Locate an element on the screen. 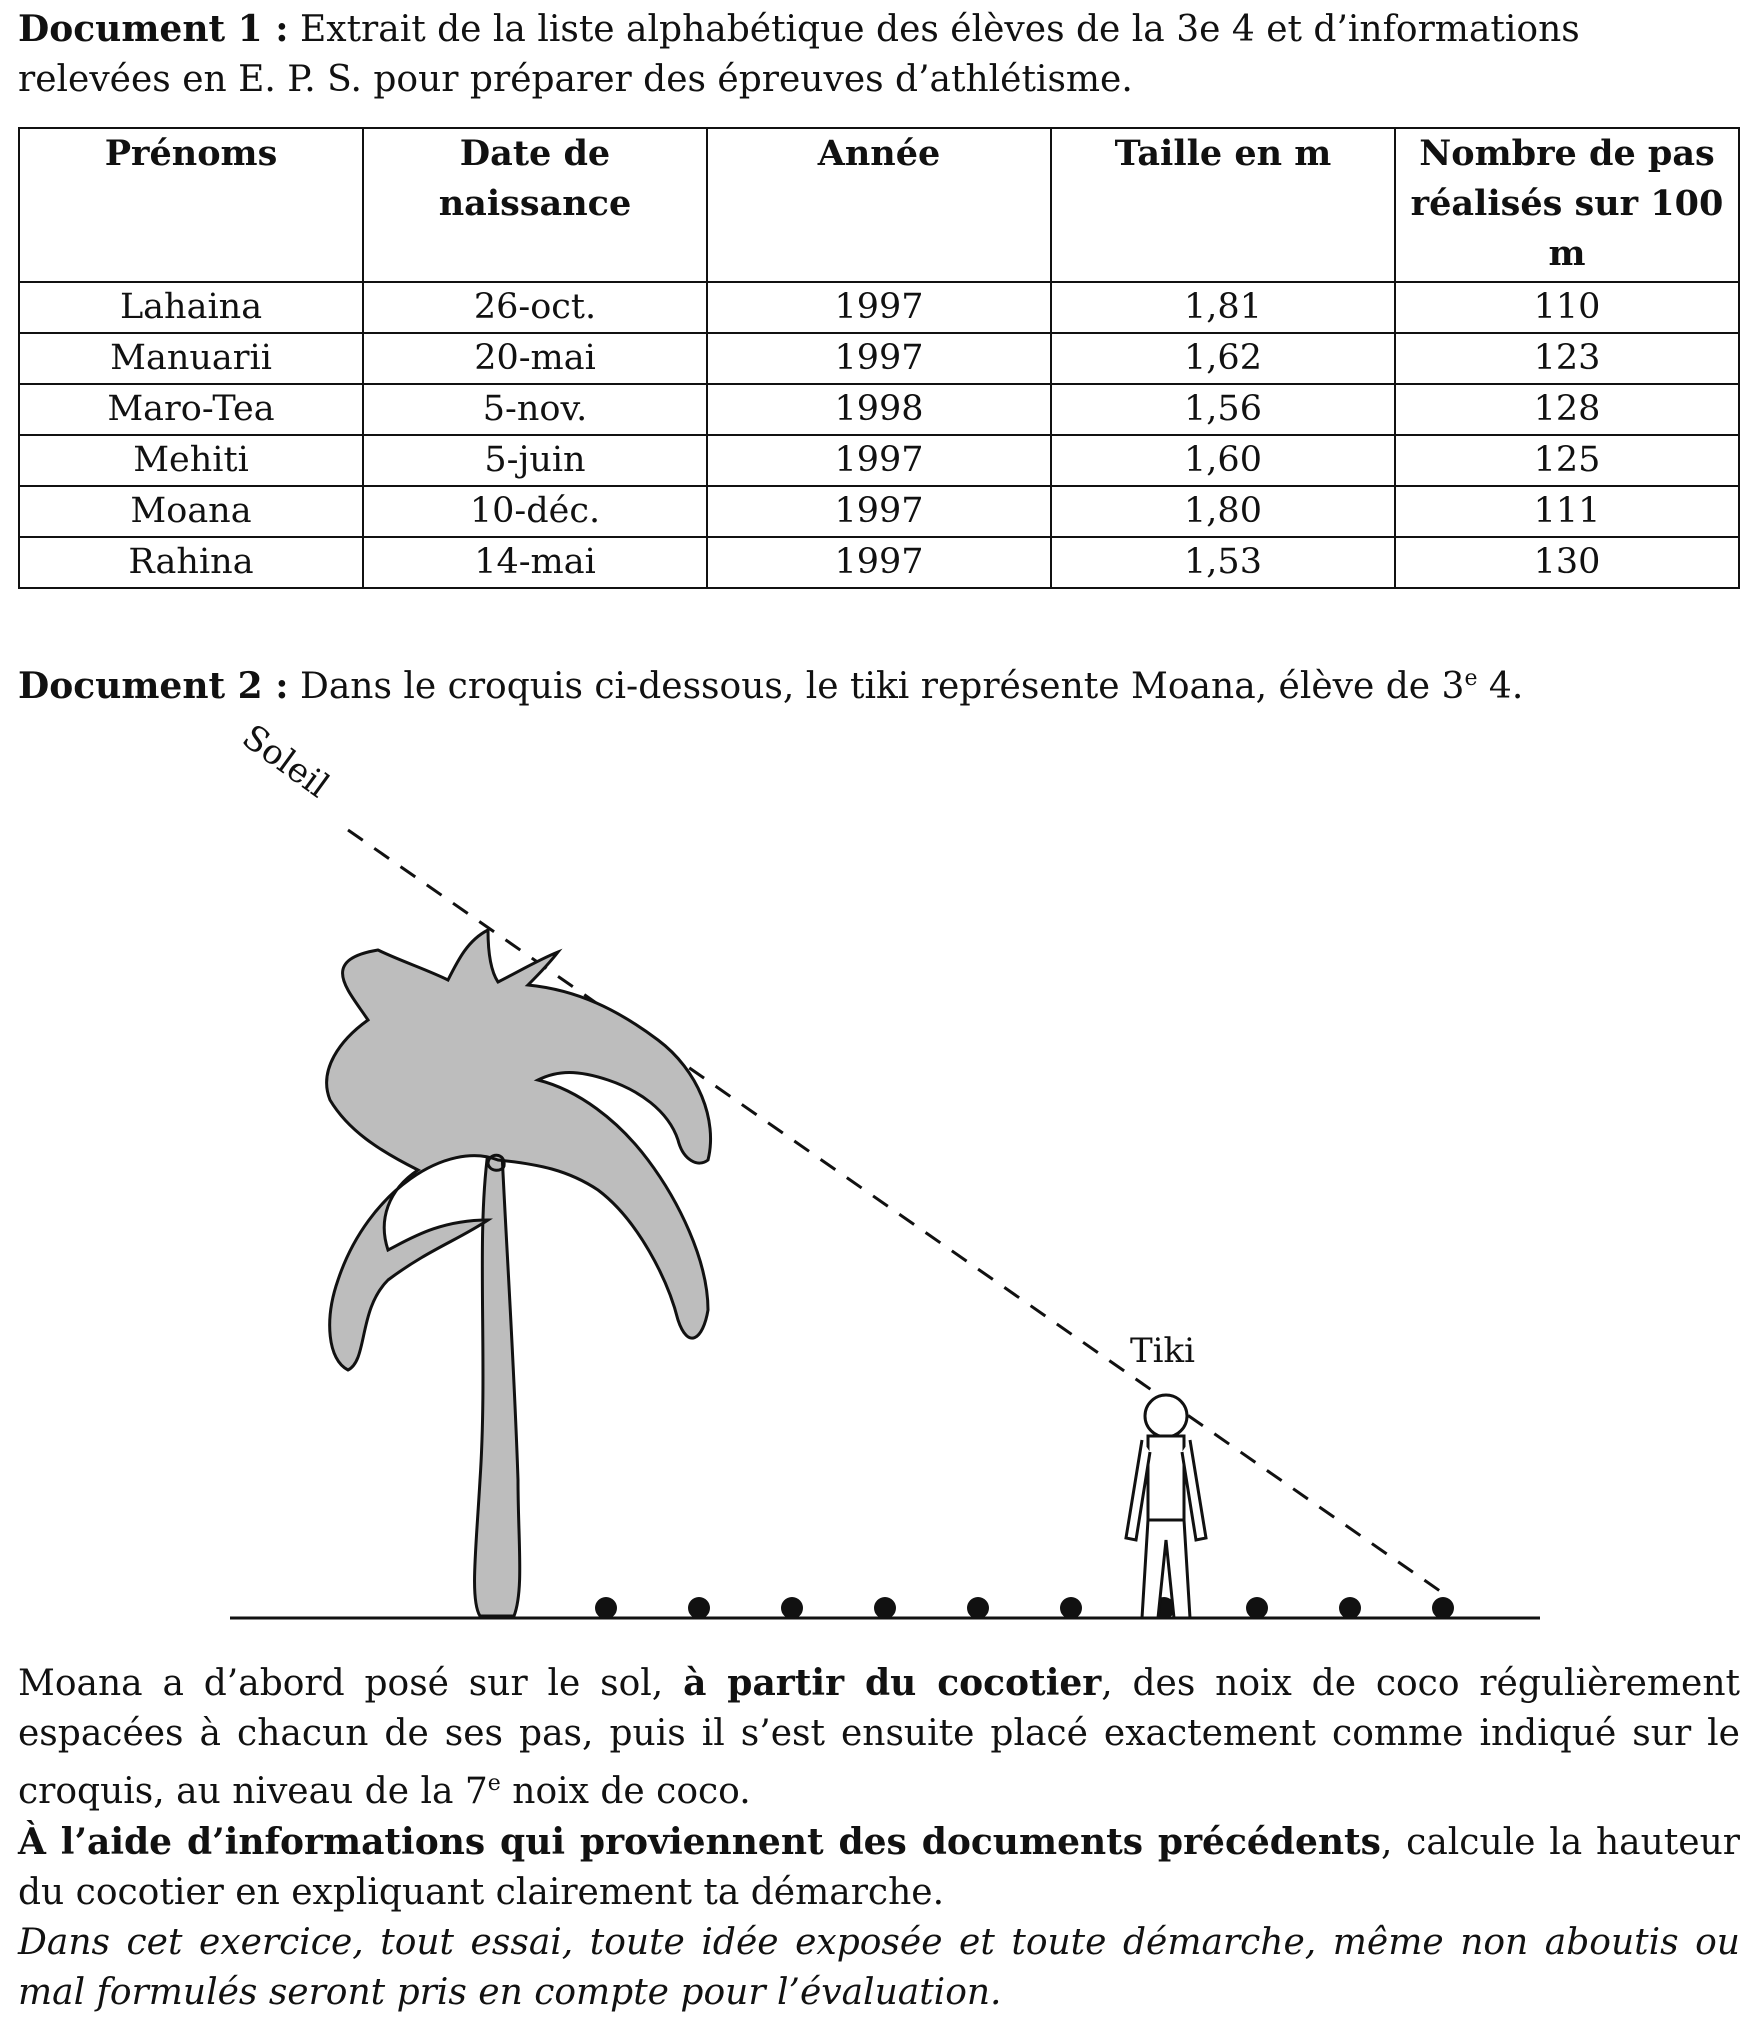  document-2-superscript: e is located at coordinates (1471, 678).